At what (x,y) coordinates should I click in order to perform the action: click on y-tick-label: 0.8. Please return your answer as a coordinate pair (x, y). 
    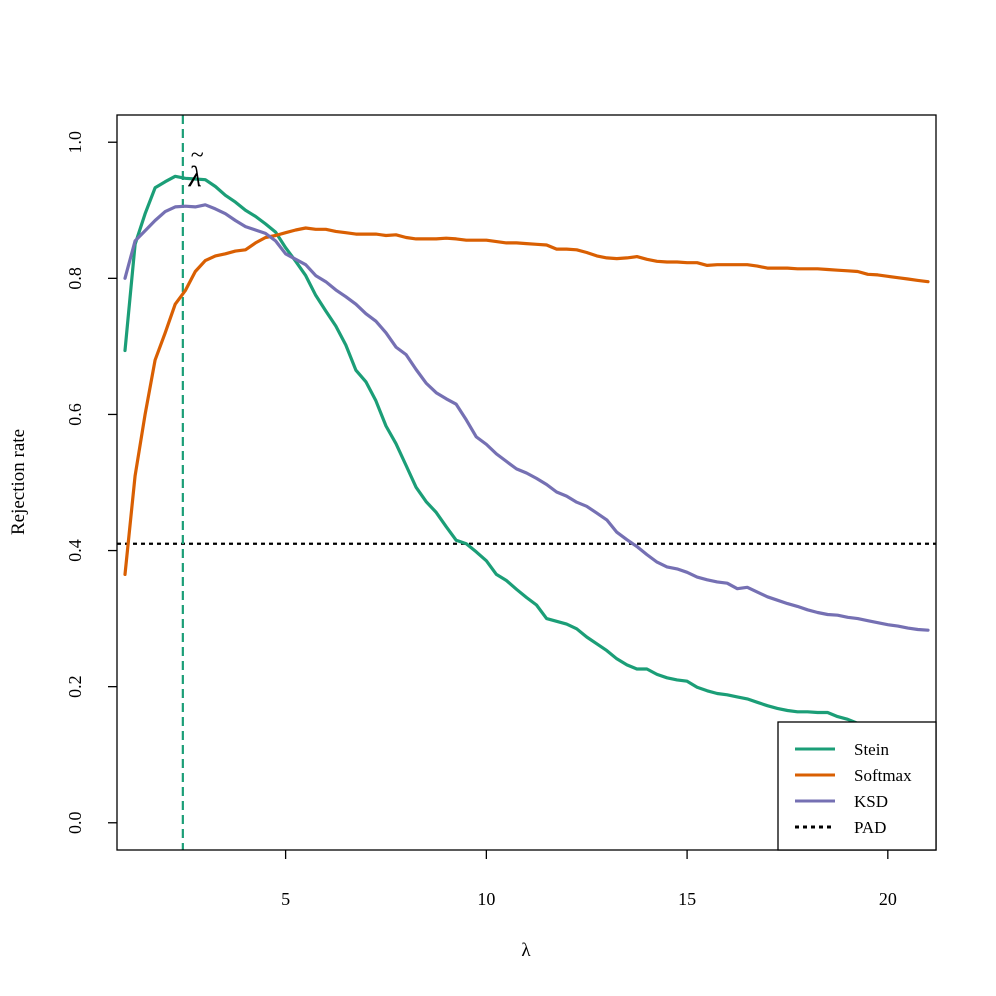
    Looking at the image, I should click on (75, 278).